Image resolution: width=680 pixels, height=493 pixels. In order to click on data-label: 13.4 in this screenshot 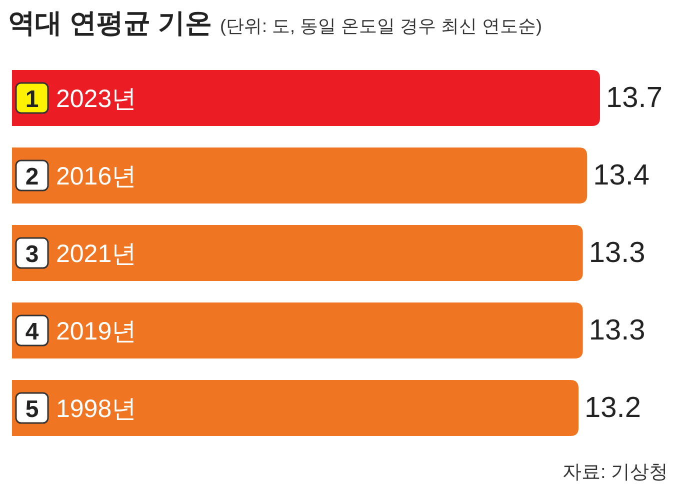, I will do `click(621, 176)`.